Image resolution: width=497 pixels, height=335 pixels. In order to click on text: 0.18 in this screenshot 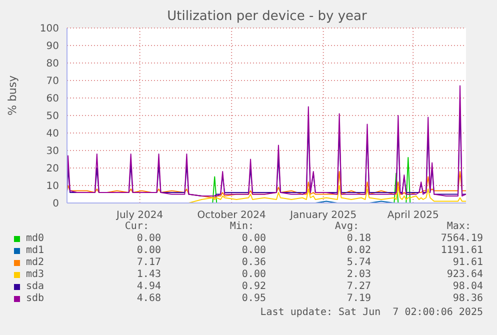, I will do `click(358, 238)`.